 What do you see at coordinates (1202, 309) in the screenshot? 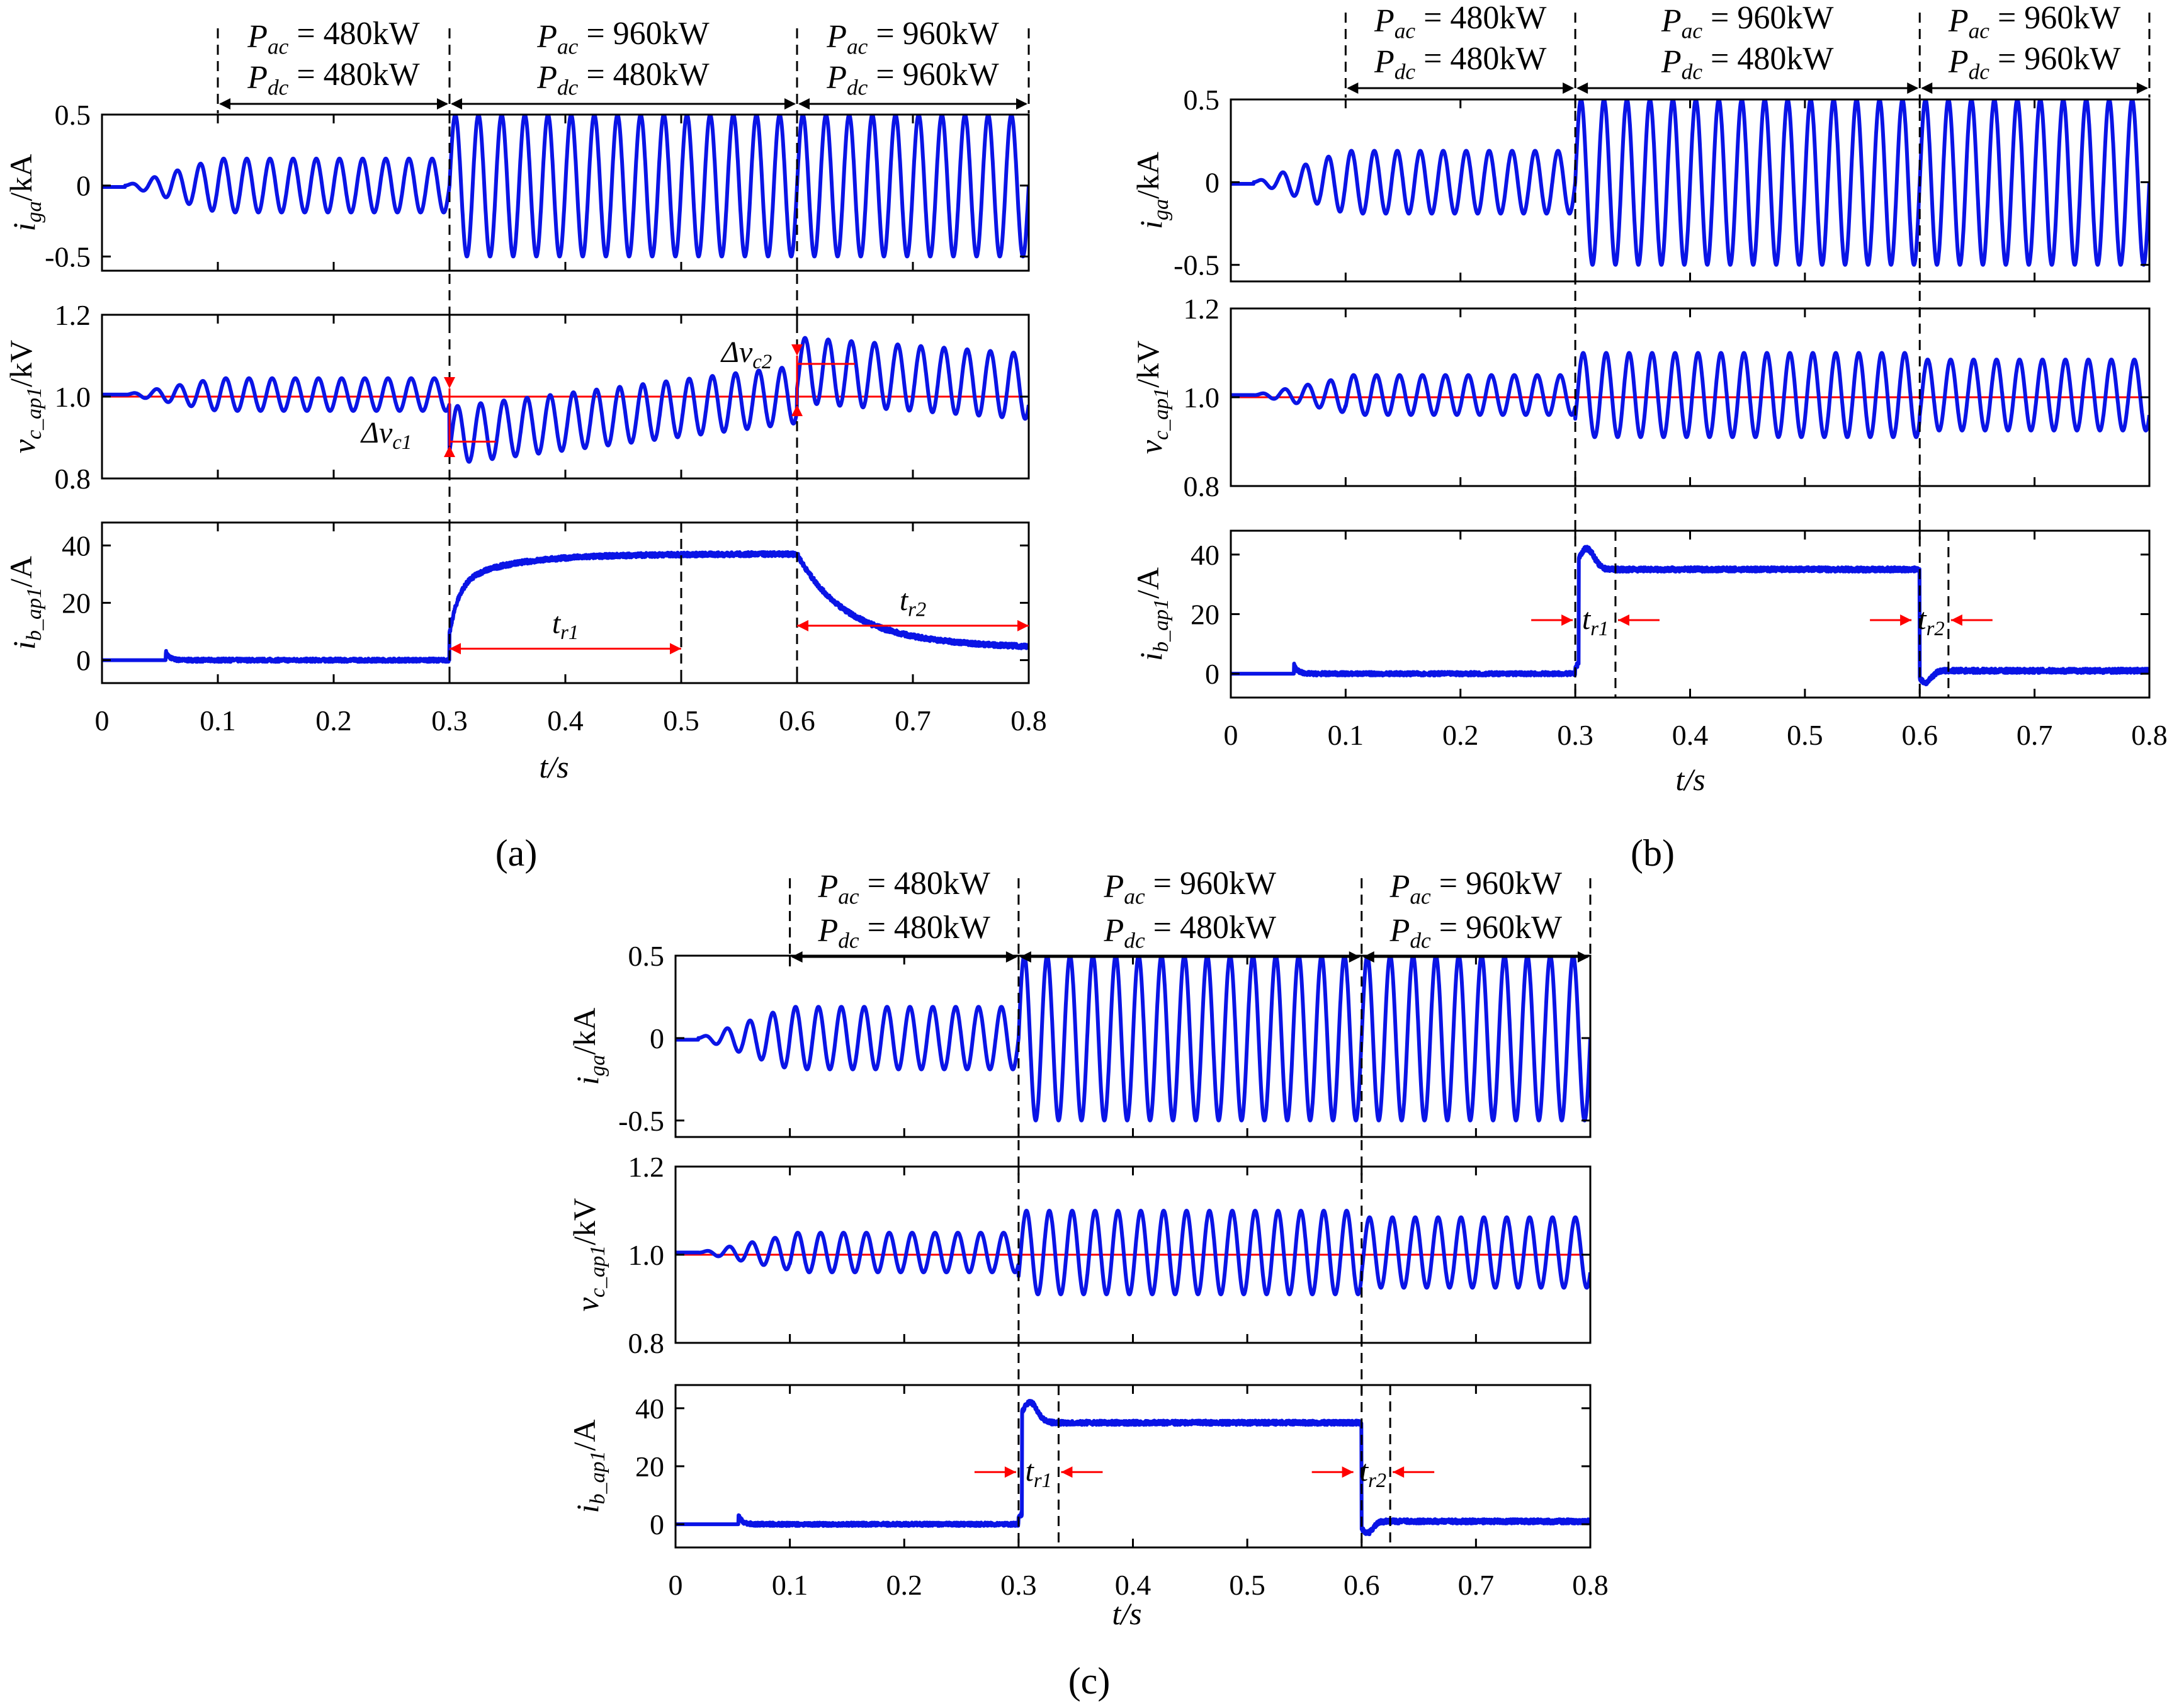
I see `y-tick-label: 1.2` at bounding box center [1202, 309].